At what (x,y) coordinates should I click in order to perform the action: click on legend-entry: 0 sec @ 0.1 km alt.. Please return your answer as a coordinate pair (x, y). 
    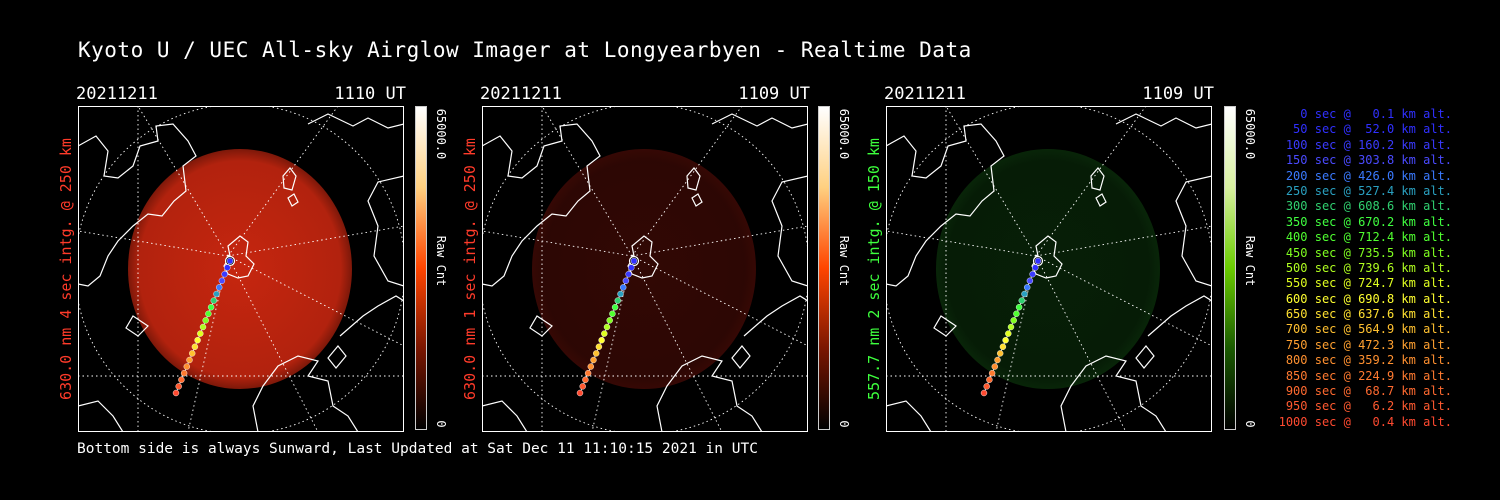
    Looking at the image, I should click on (1376, 114).